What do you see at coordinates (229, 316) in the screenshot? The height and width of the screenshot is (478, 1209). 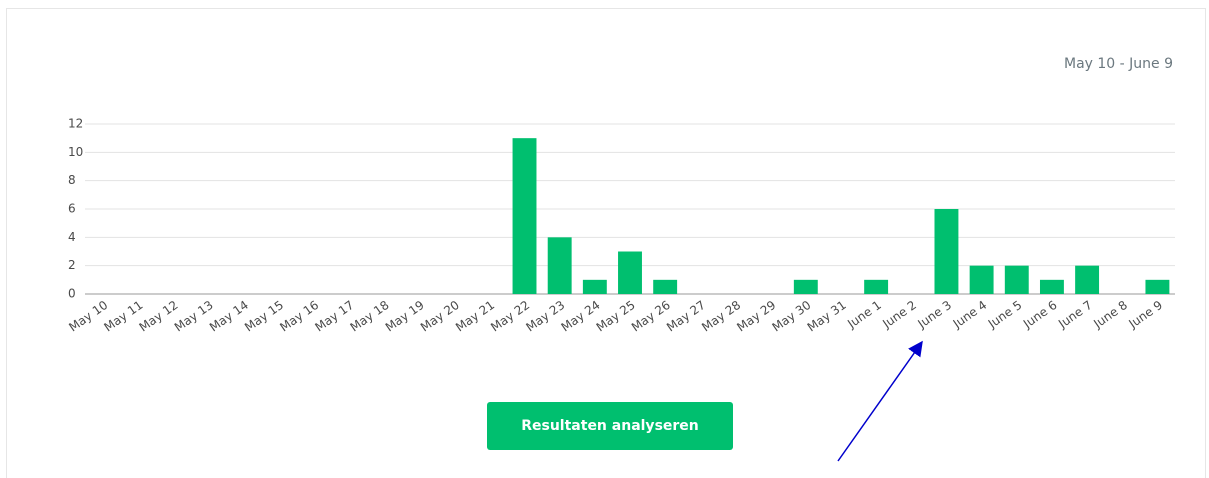 I see `x-tick-label: May 14` at bounding box center [229, 316].